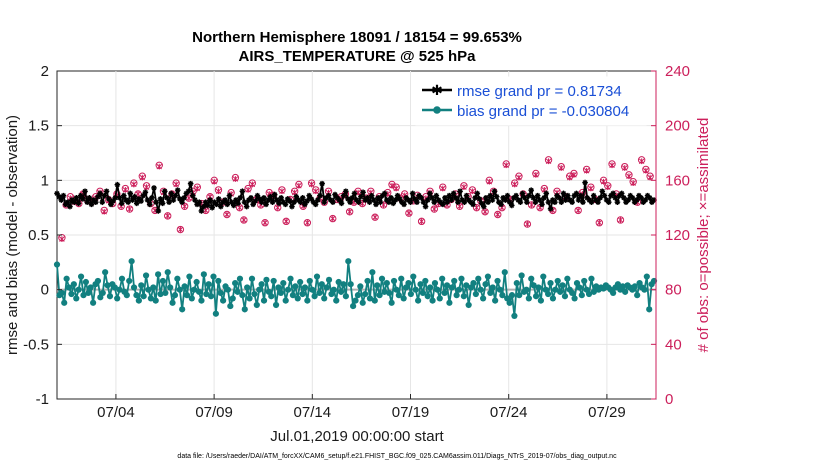  I want to click on y-tick-label-left: -0.5, so click(36, 344).